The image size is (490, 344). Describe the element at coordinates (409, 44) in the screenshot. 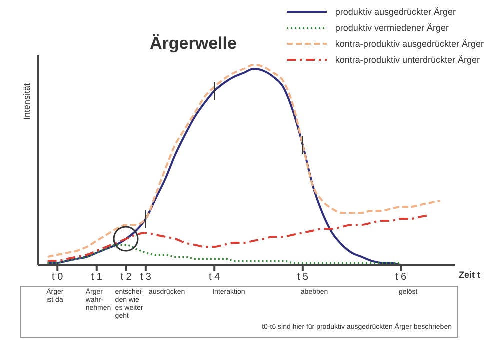

I see `legend-label: kontra-produktiv ausgedrückter Ärger` at that location.